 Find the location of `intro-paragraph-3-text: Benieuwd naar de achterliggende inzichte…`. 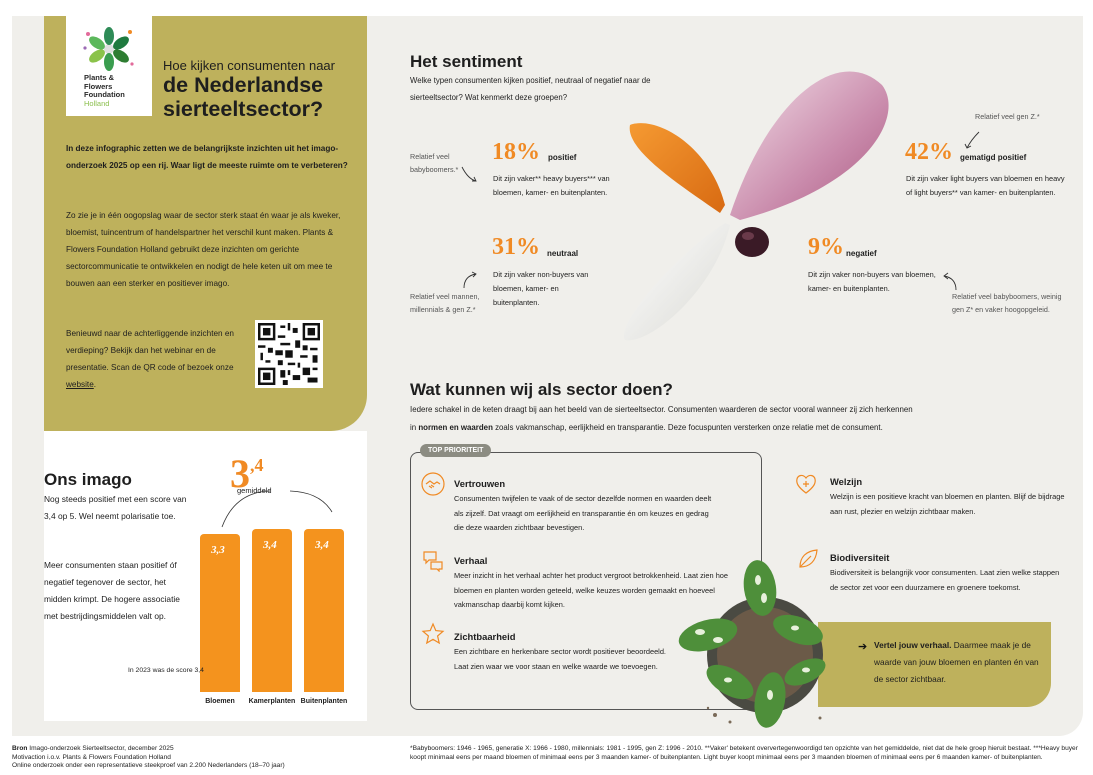

intro-paragraph-3-text: Benieuwd naar de achterliggende inzichte… is located at coordinates (150, 350).